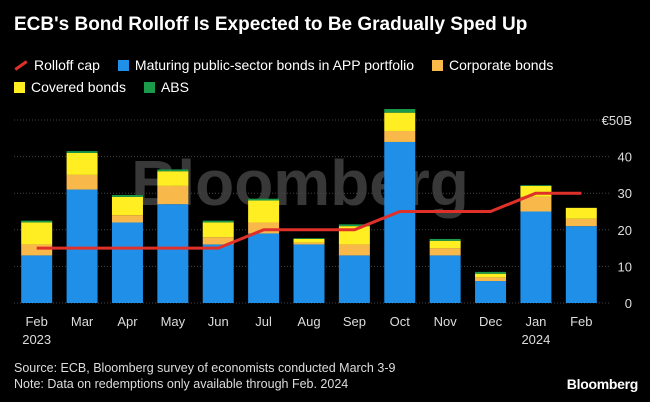 The width and height of the screenshot is (650, 402). Describe the element at coordinates (625, 266) in the screenshot. I see `y-tick-label: 10` at that location.